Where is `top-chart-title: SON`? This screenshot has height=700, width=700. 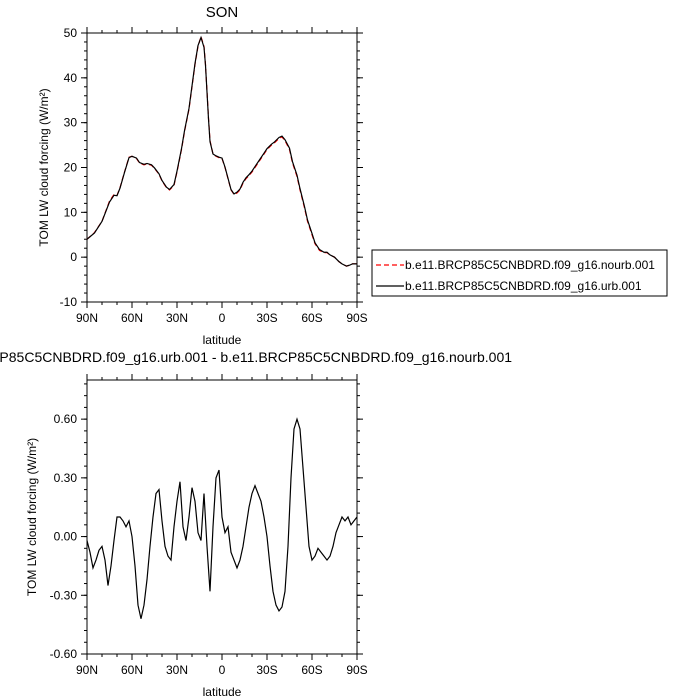
top-chart-title: SON is located at coordinates (222, 12).